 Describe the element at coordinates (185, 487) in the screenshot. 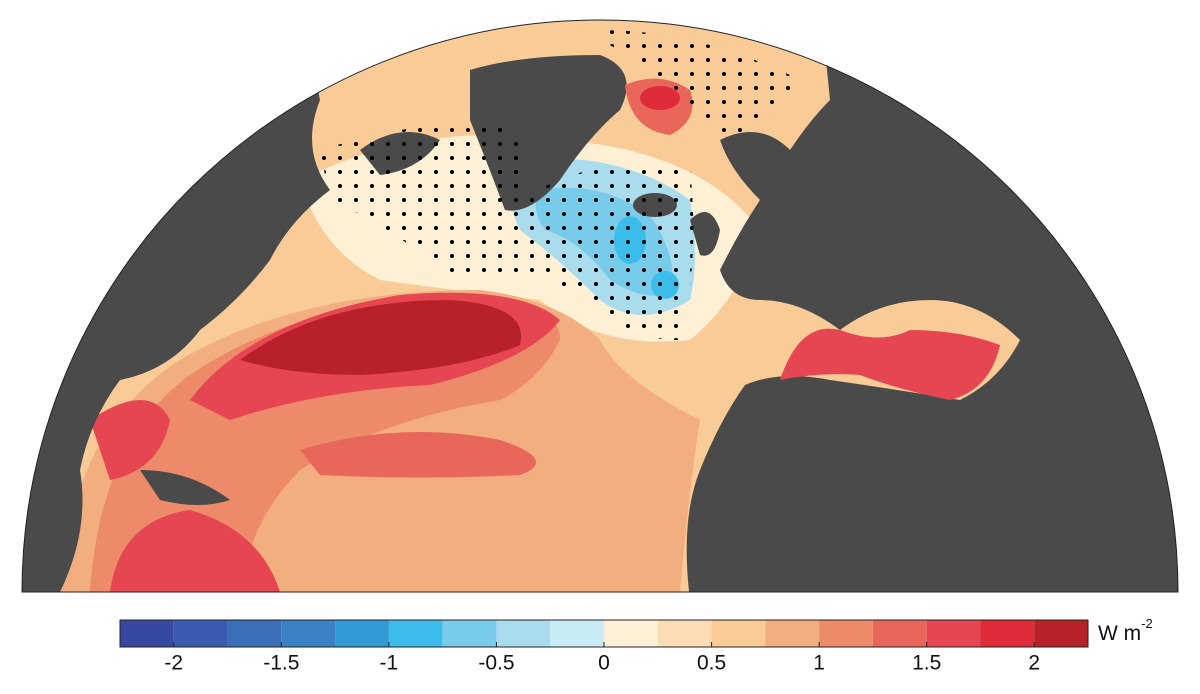

I see `land-cuba` at that location.